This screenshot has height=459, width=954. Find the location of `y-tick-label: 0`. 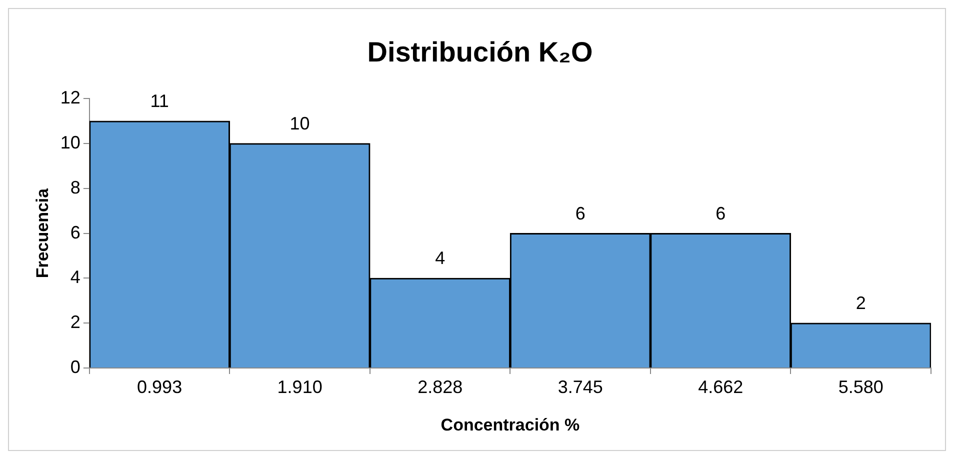

y-tick-label: 0 is located at coordinates (75, 366).